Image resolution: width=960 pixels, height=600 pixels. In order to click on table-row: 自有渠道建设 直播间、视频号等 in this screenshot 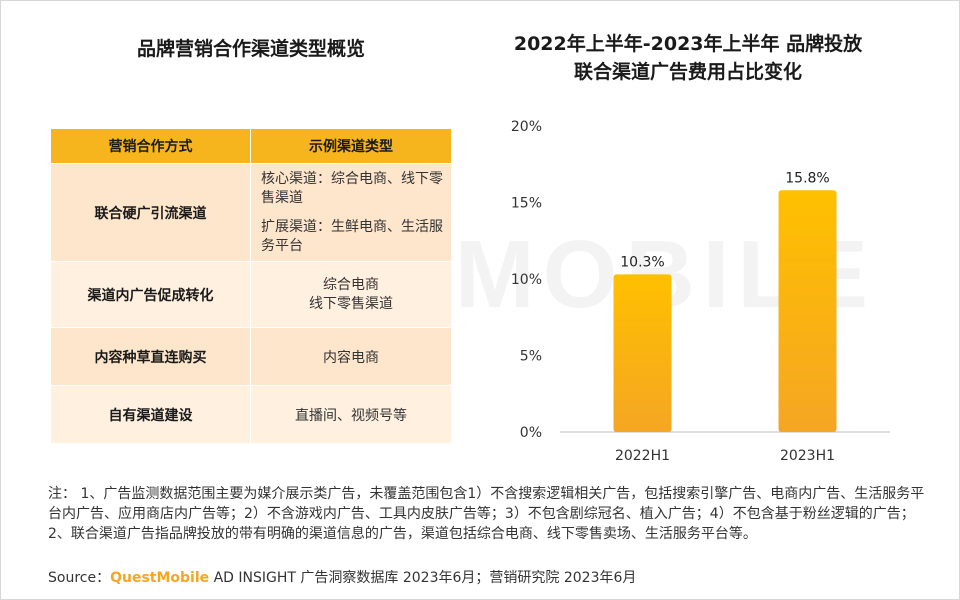, I will do `click(251, 414)`.